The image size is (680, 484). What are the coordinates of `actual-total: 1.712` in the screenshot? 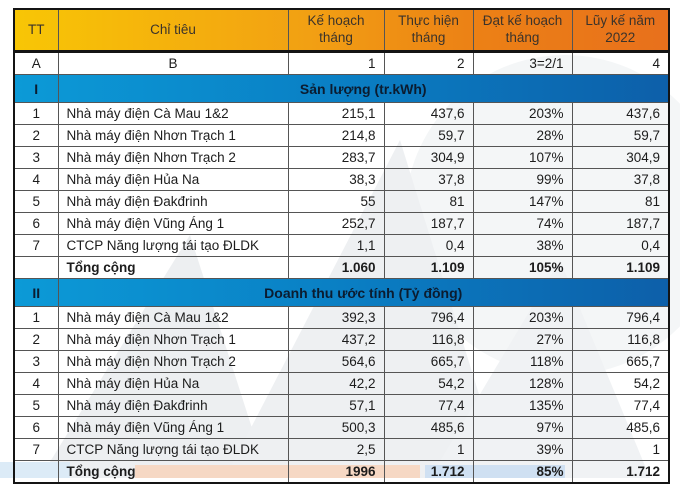 It's located at (428, 472).